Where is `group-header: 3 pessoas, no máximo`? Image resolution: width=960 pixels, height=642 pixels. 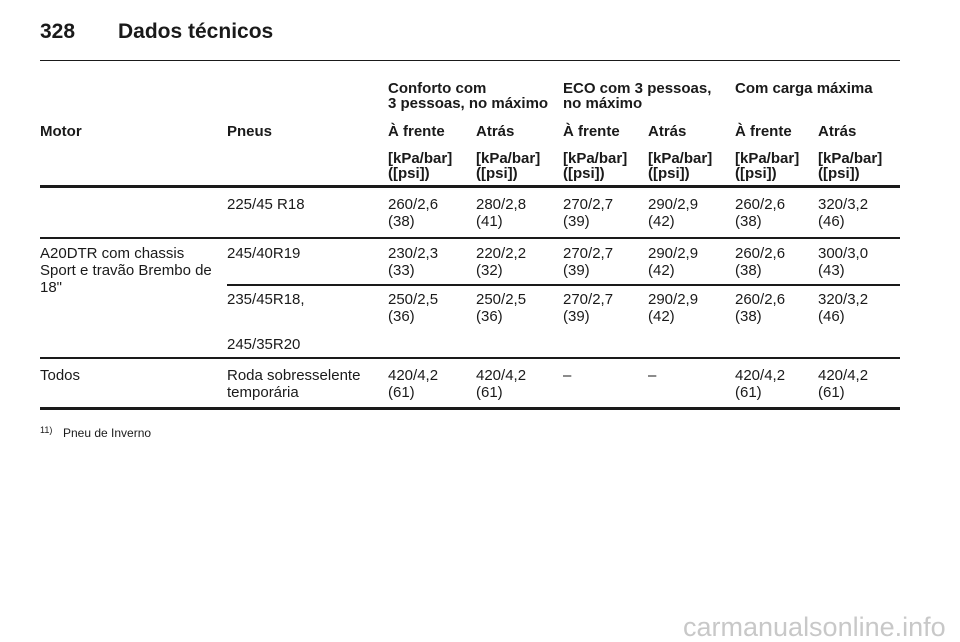
group-header: 3 pessoas, no máximo is located at coordinates (468, 103).